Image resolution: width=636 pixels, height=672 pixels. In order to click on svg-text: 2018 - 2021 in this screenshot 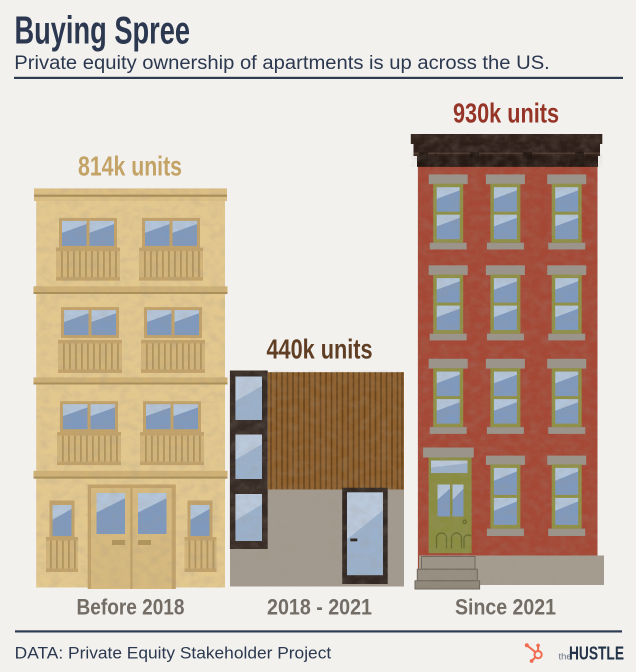, I will do `click(319, 606)`.